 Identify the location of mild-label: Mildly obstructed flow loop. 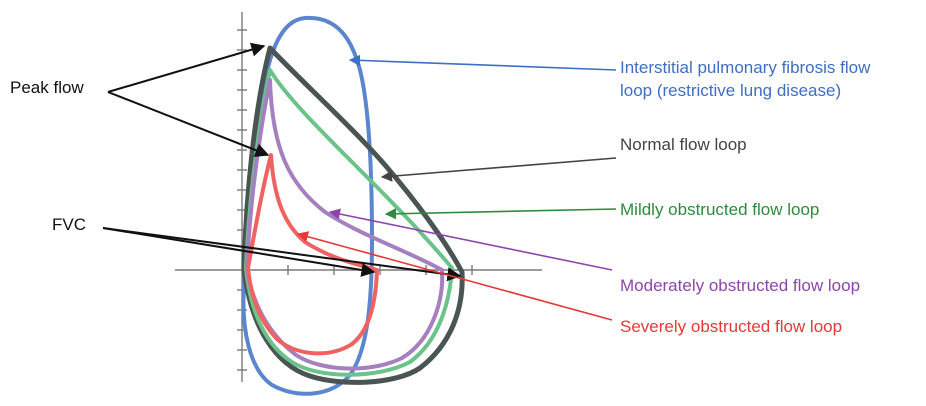
(720, 209).